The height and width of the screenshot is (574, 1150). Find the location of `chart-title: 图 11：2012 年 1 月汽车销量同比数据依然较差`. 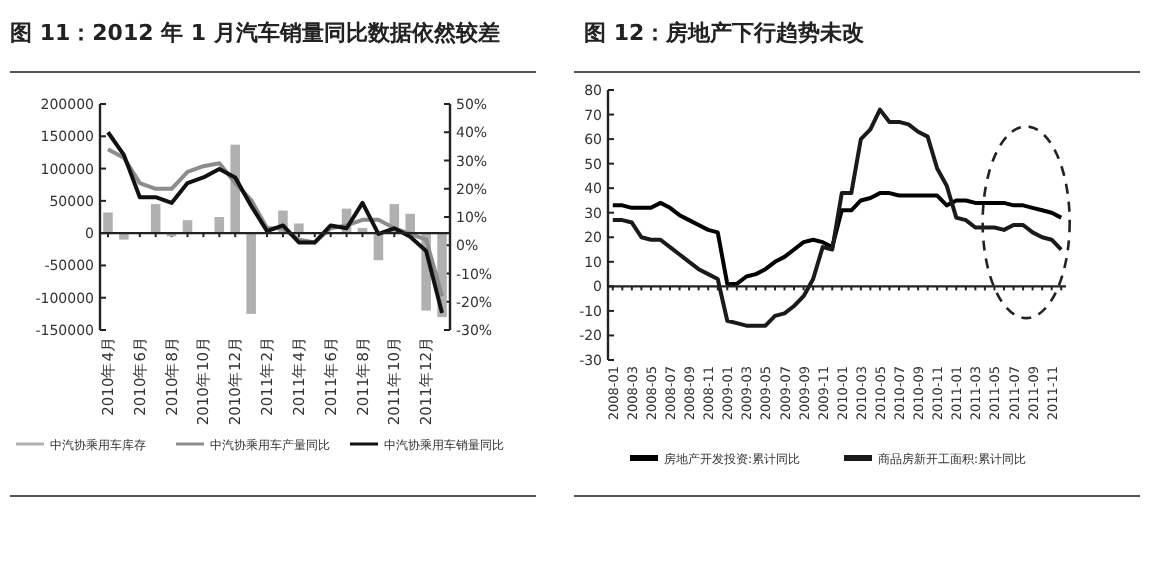

chart-title: 图 11：2012 年 1 月汽车销量同比数据依然较差 is located at coordinates (255, 33).